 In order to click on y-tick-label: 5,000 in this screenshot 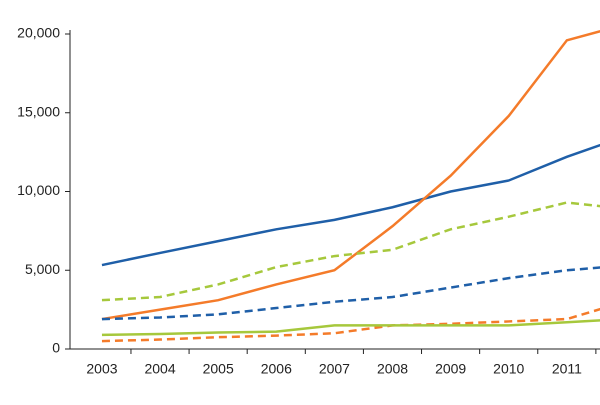, I will do `click(42, 269)`.